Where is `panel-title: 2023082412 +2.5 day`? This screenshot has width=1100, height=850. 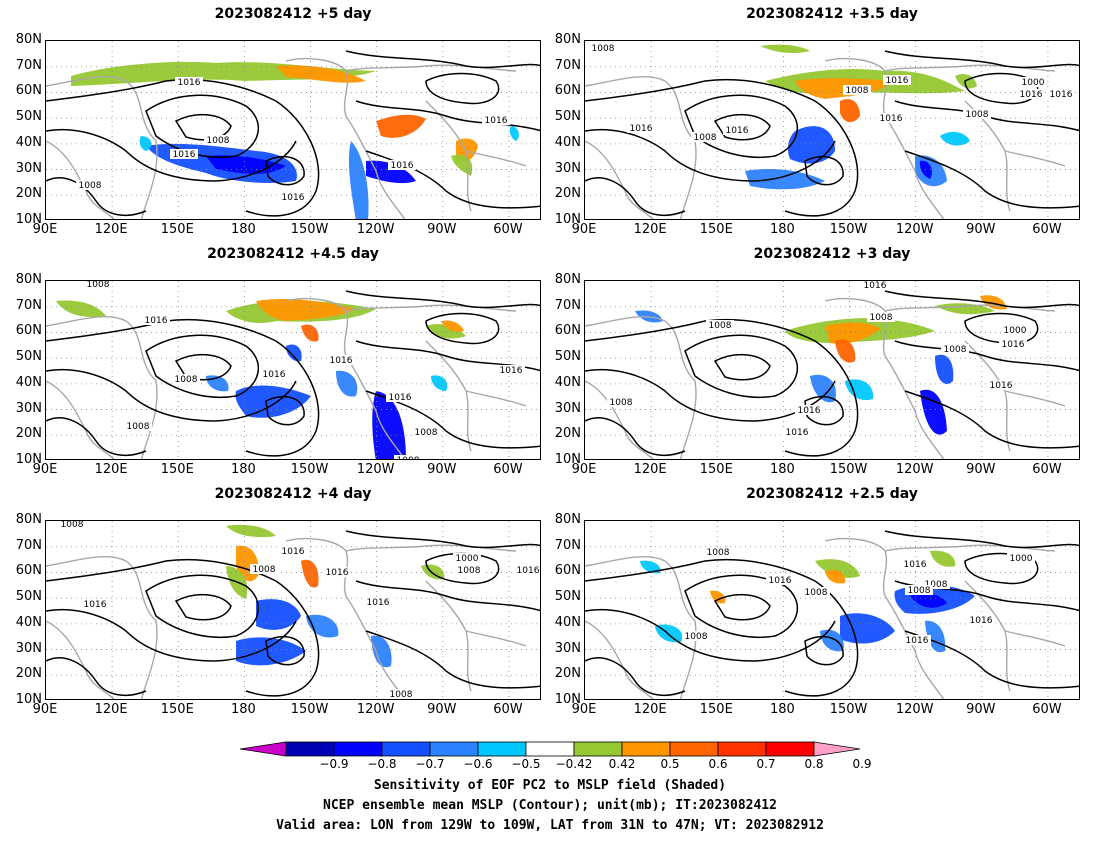
panel-title: 2023082412 +2.5 day is located at coordinates (832, 494).